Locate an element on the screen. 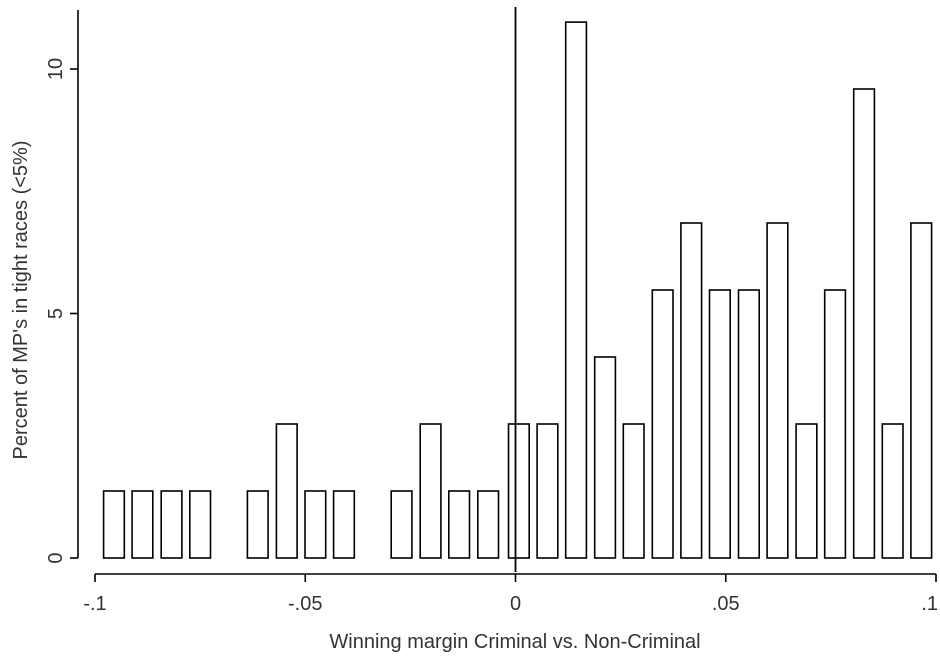 This screenshot has width=940, height=660. x-axis-title: Winning margin Criminal vs. Non-Criminal is located at coordinates (514, 642).